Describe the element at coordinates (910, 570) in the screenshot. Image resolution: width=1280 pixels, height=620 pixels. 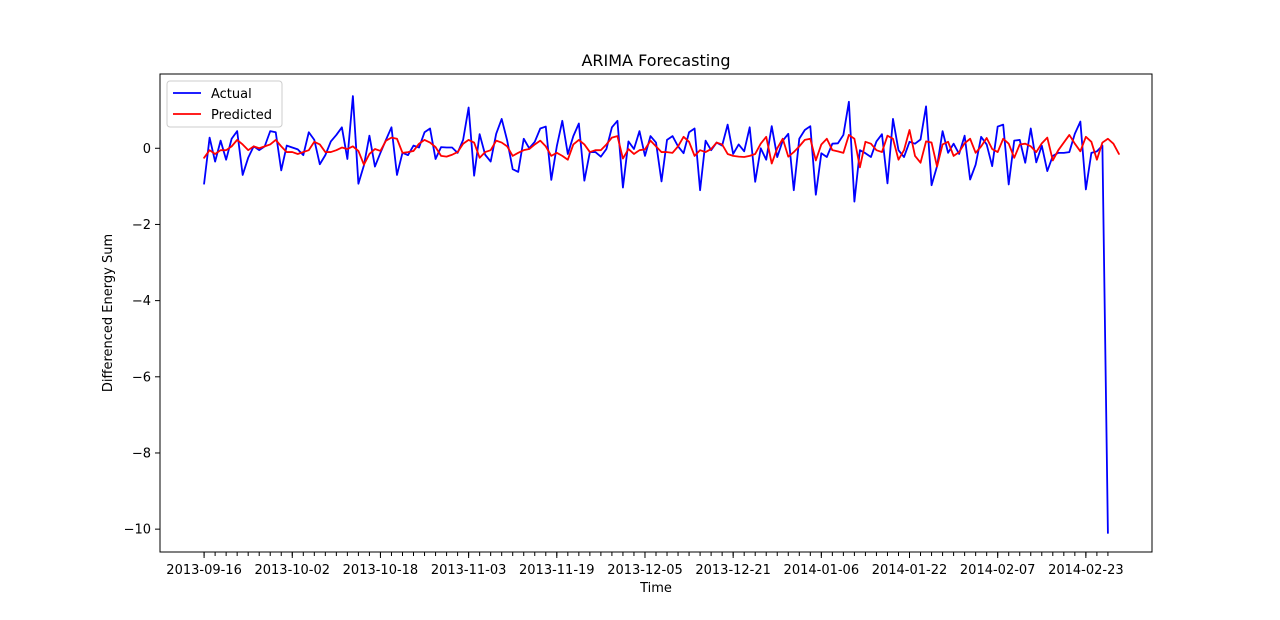
I see `x-tick-label: 2014-01-22` at that location.